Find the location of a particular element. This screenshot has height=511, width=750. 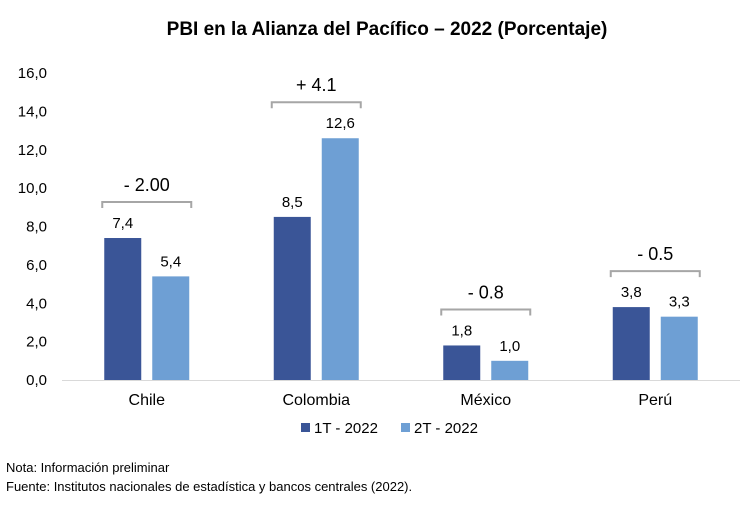

data-label: 1,8 is located at coordinates (461, 330).